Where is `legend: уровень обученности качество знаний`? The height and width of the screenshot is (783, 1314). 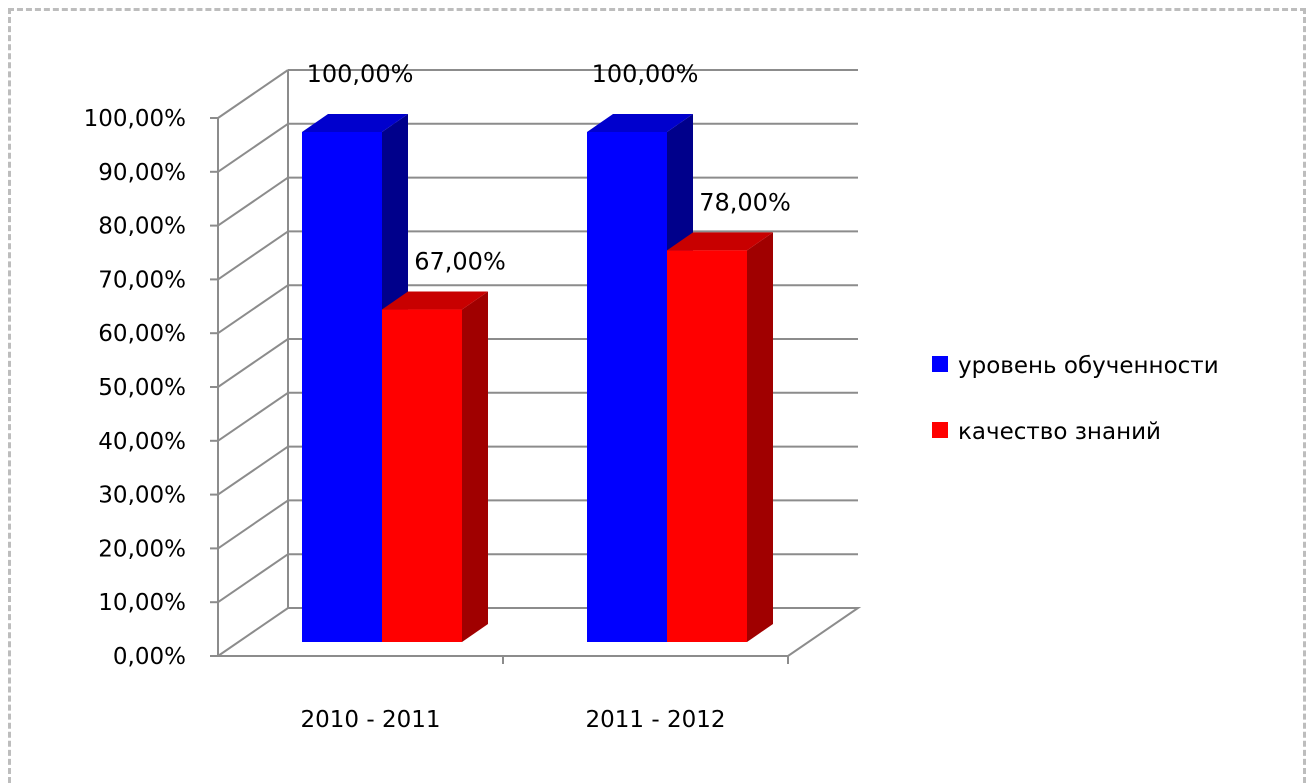
legend: уровень обученности качество знаний is located at coordinates (1075, 399).